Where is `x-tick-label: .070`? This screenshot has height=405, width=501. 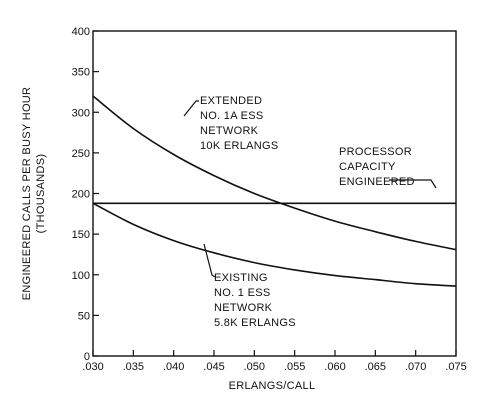
x-tick-label: .070 is located at coordinates (415, 367).